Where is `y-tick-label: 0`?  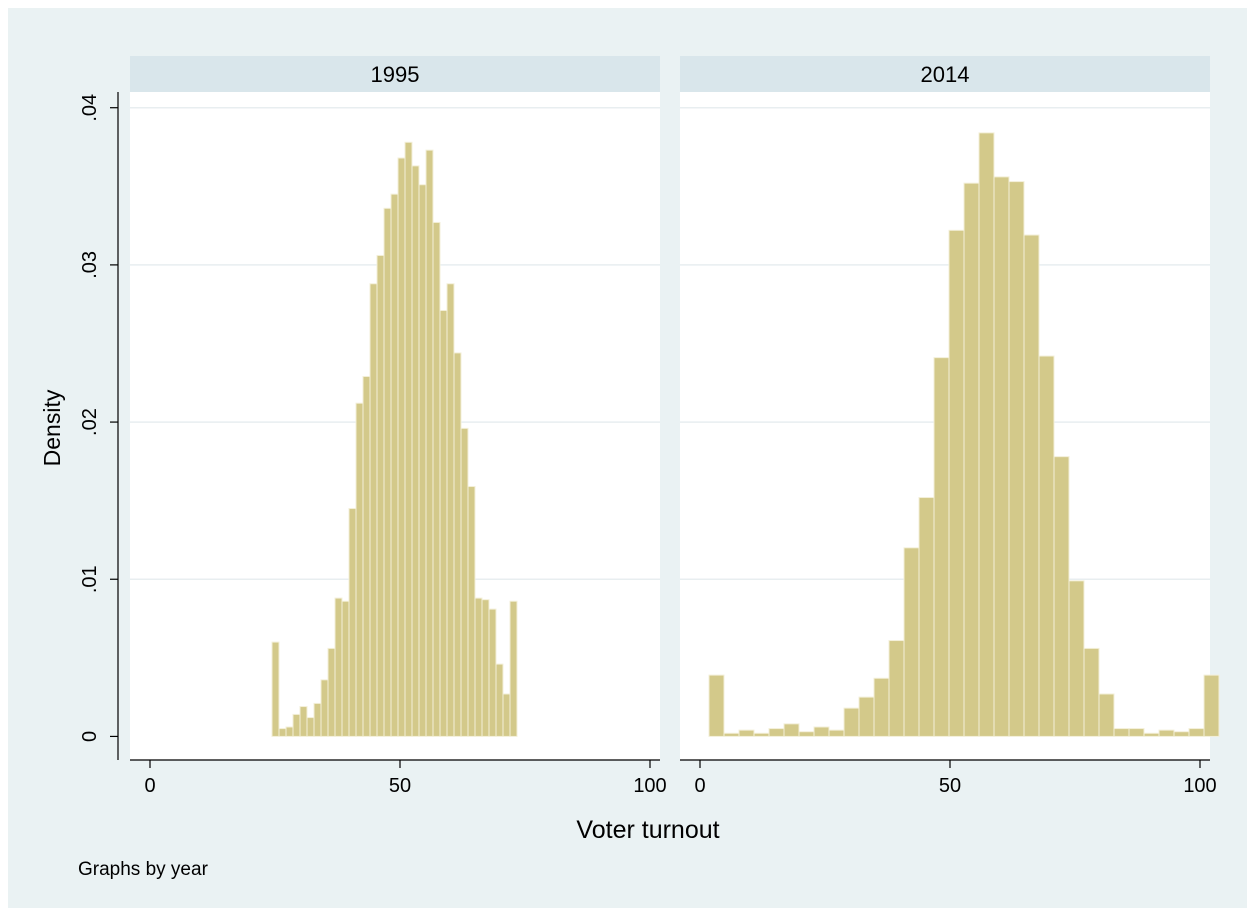
y-tick-label: 0 is located at coordinates (90, 736).